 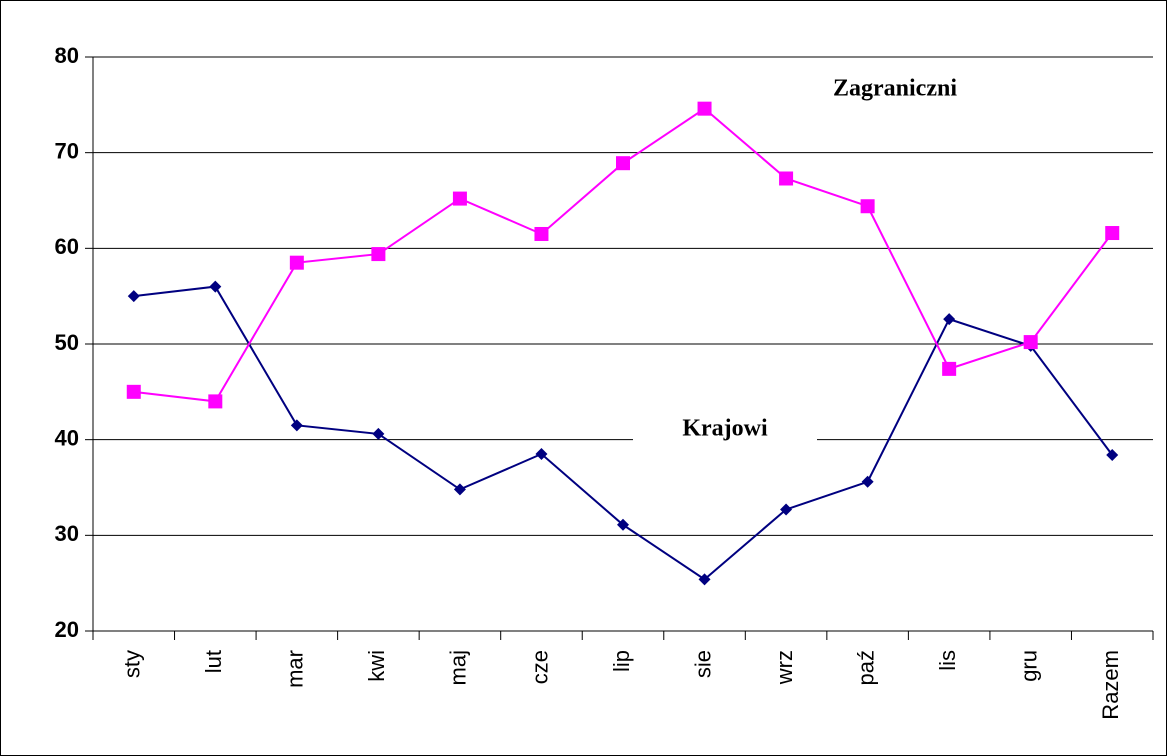 What do you see at coordinates (539, 667) in the screenshot?
I see `x-tick-label: cze` at bounding box center [539, 667].